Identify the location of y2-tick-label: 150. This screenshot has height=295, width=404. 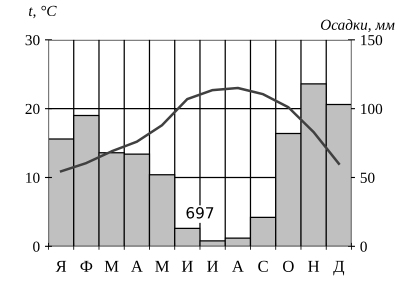
(371, 40).